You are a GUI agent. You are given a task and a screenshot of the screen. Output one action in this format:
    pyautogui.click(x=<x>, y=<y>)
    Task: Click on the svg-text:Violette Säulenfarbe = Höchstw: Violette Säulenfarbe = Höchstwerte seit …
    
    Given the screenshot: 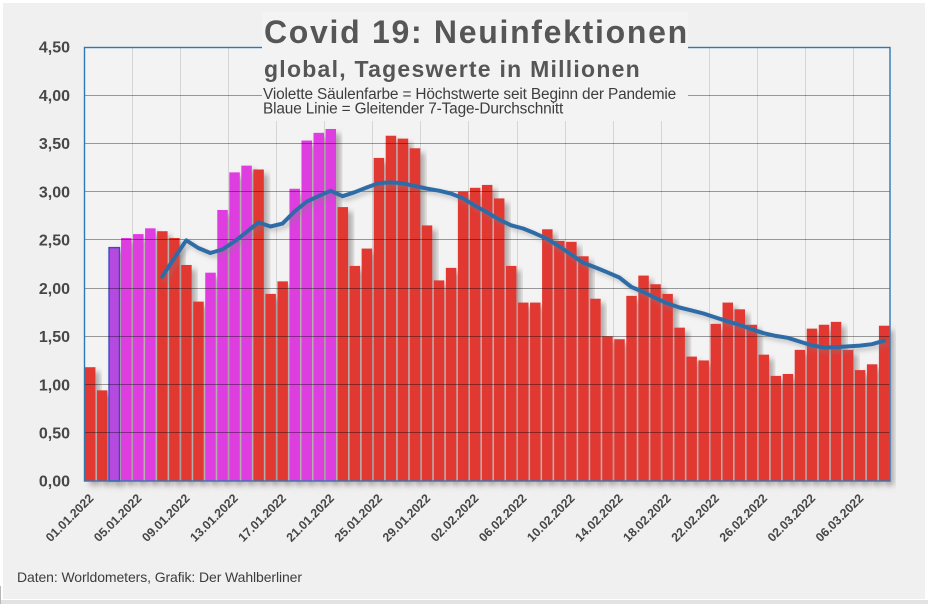 What is the action you would take?
    pyautogui.click(x=469, y=94)
    